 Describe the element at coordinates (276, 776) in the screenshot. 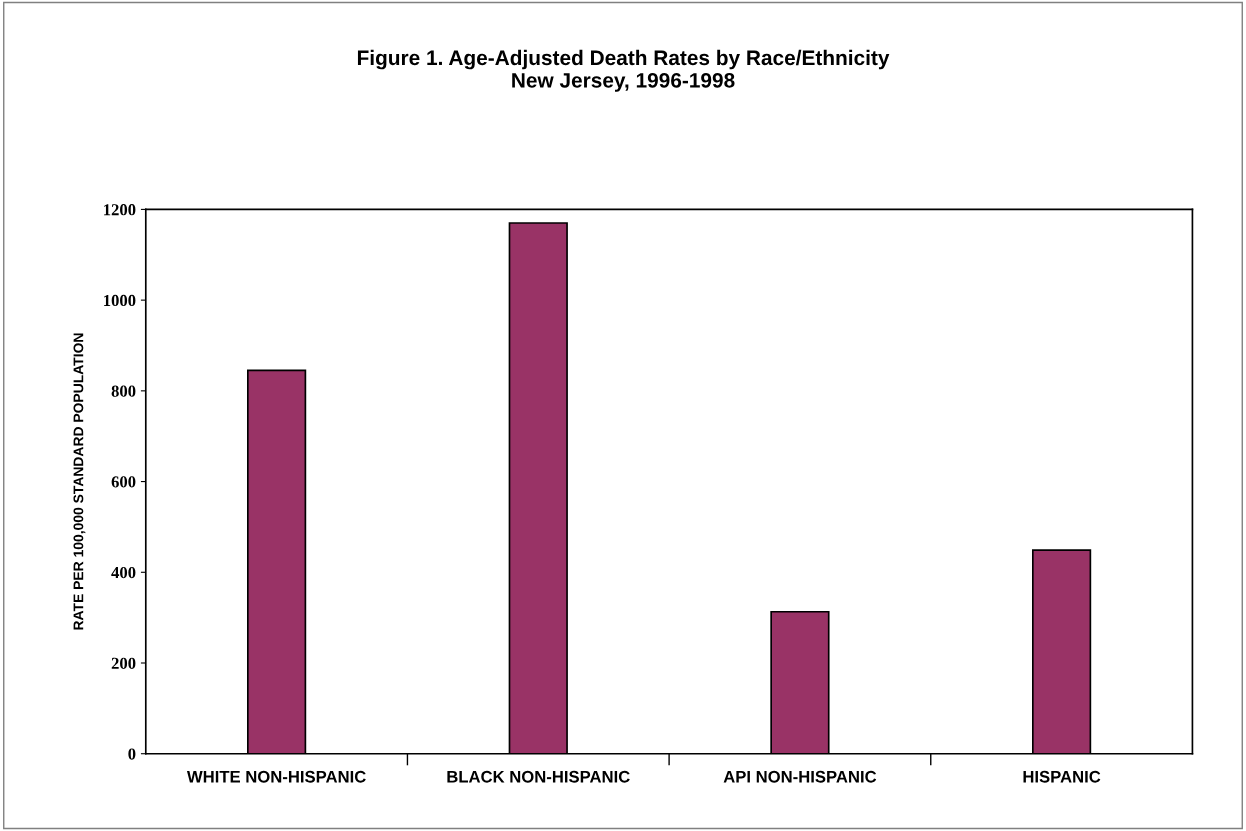

I see `x-tick-label: WHITE NON-HISPANIC` at that location.